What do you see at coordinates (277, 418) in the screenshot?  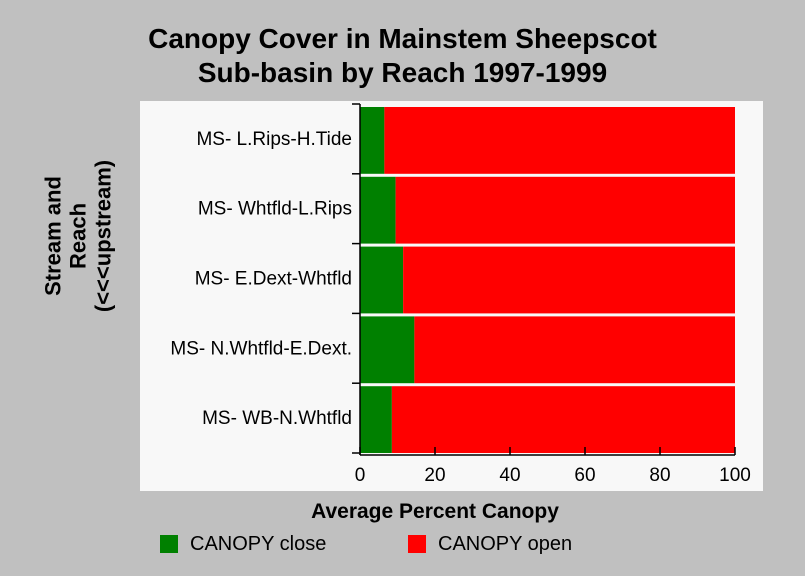 I see `y-tick-label: MS- WB-N.Whtfld` at bounding box center [277, 418].